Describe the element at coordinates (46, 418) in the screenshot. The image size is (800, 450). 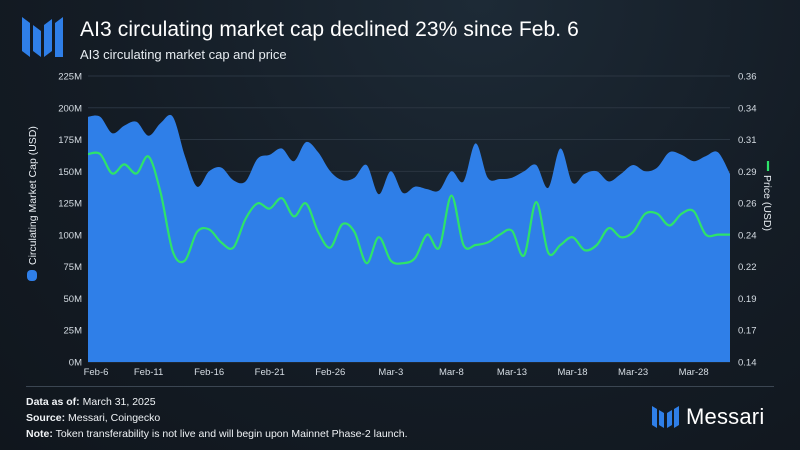
I see `source-label: Source:` at that location.